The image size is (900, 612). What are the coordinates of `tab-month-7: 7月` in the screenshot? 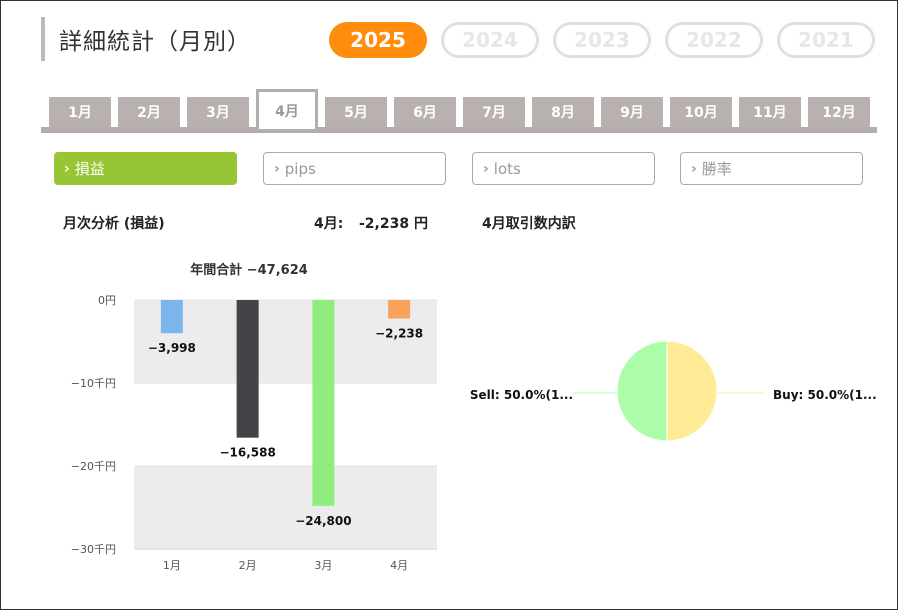 It's located at (494, 112).